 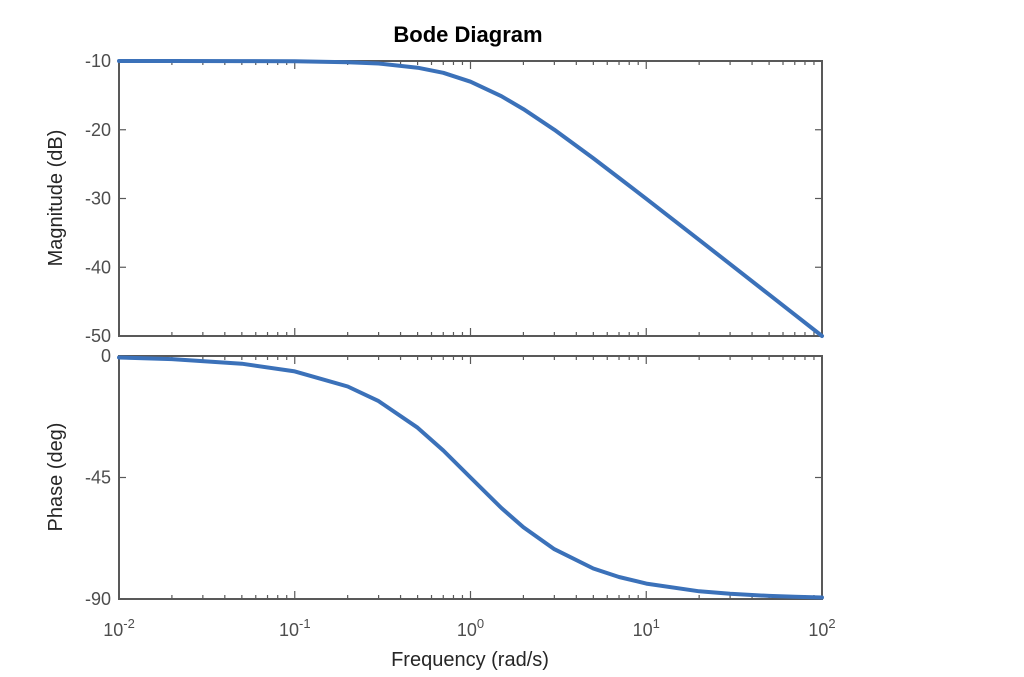 What do you see at coordinates (98, 336) in the screenshot?
I see `magnitude-y-tick-label: -50` at bounding box center [98, 336].